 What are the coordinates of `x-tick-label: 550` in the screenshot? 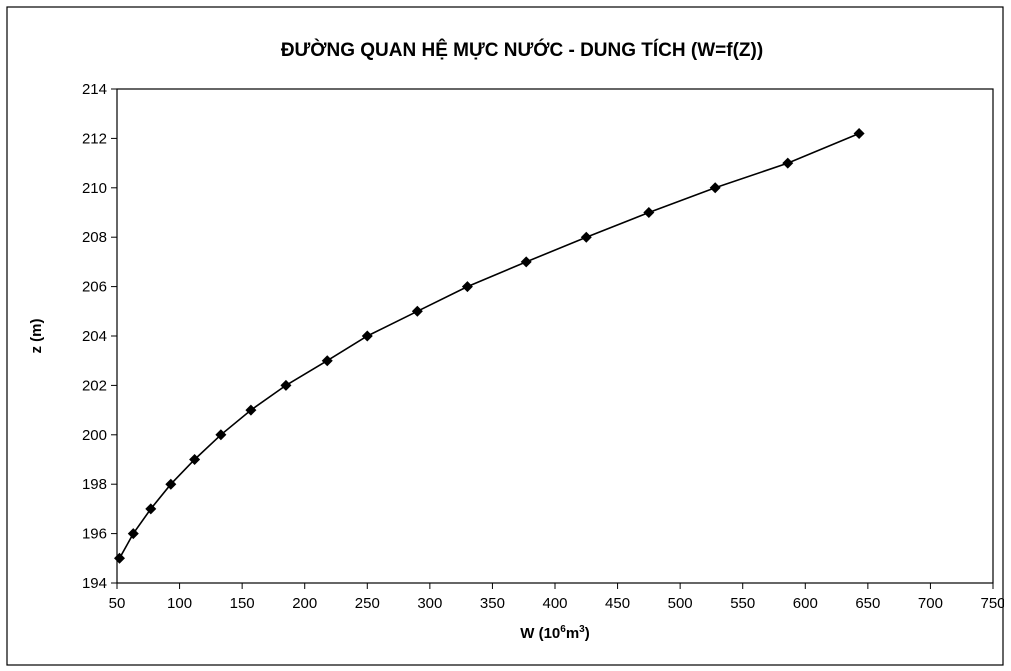 It's located at (742, 603).